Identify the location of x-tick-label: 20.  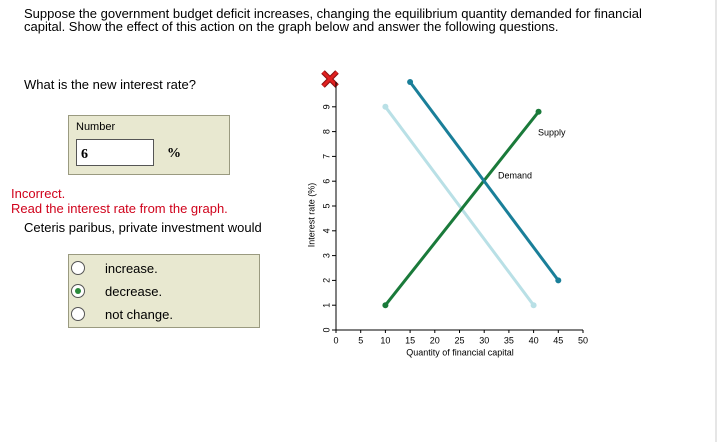
(435, 340).